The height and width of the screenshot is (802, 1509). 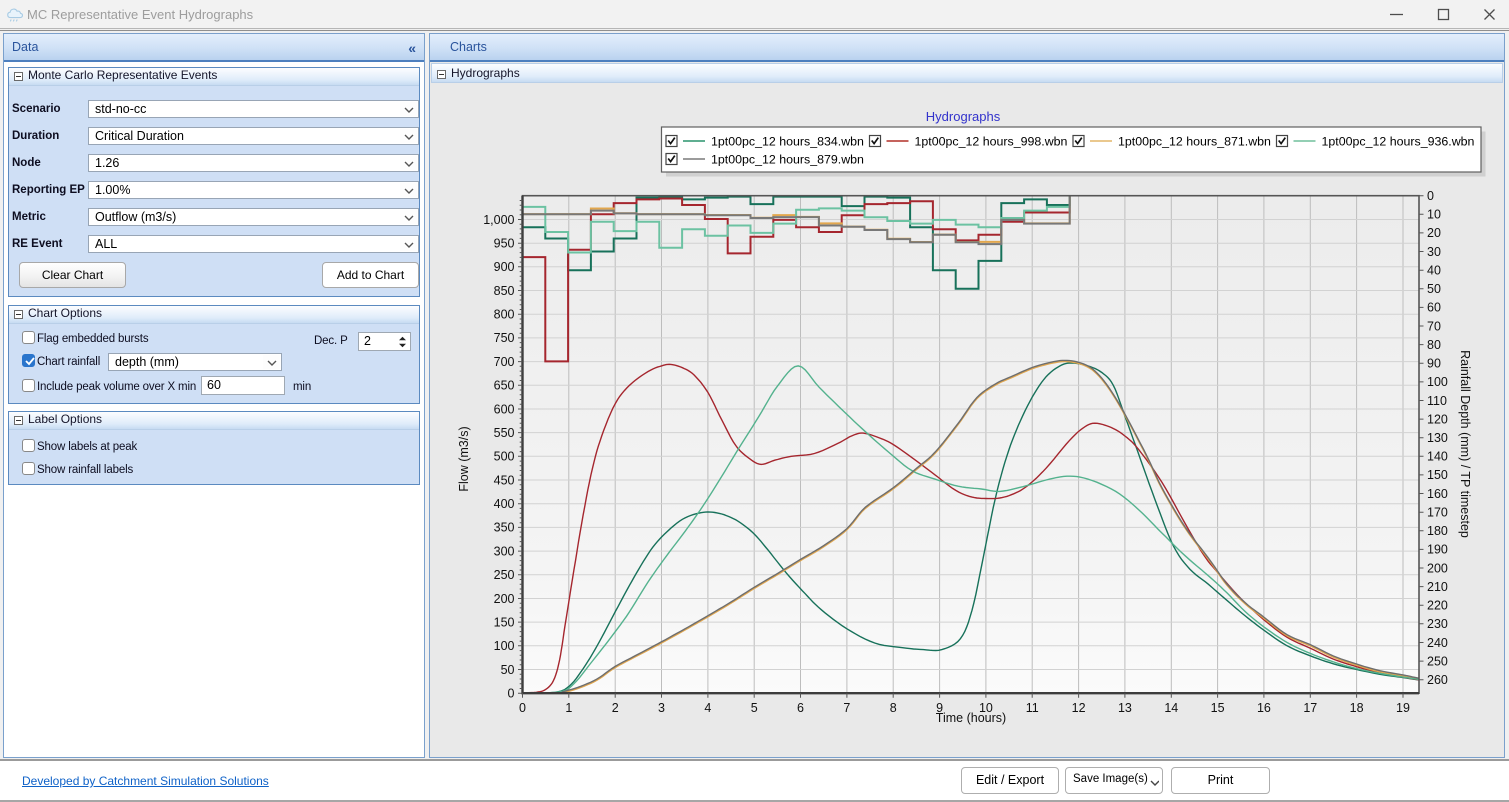 I want to click on svg-text: 6, so click(x=800, y=708).